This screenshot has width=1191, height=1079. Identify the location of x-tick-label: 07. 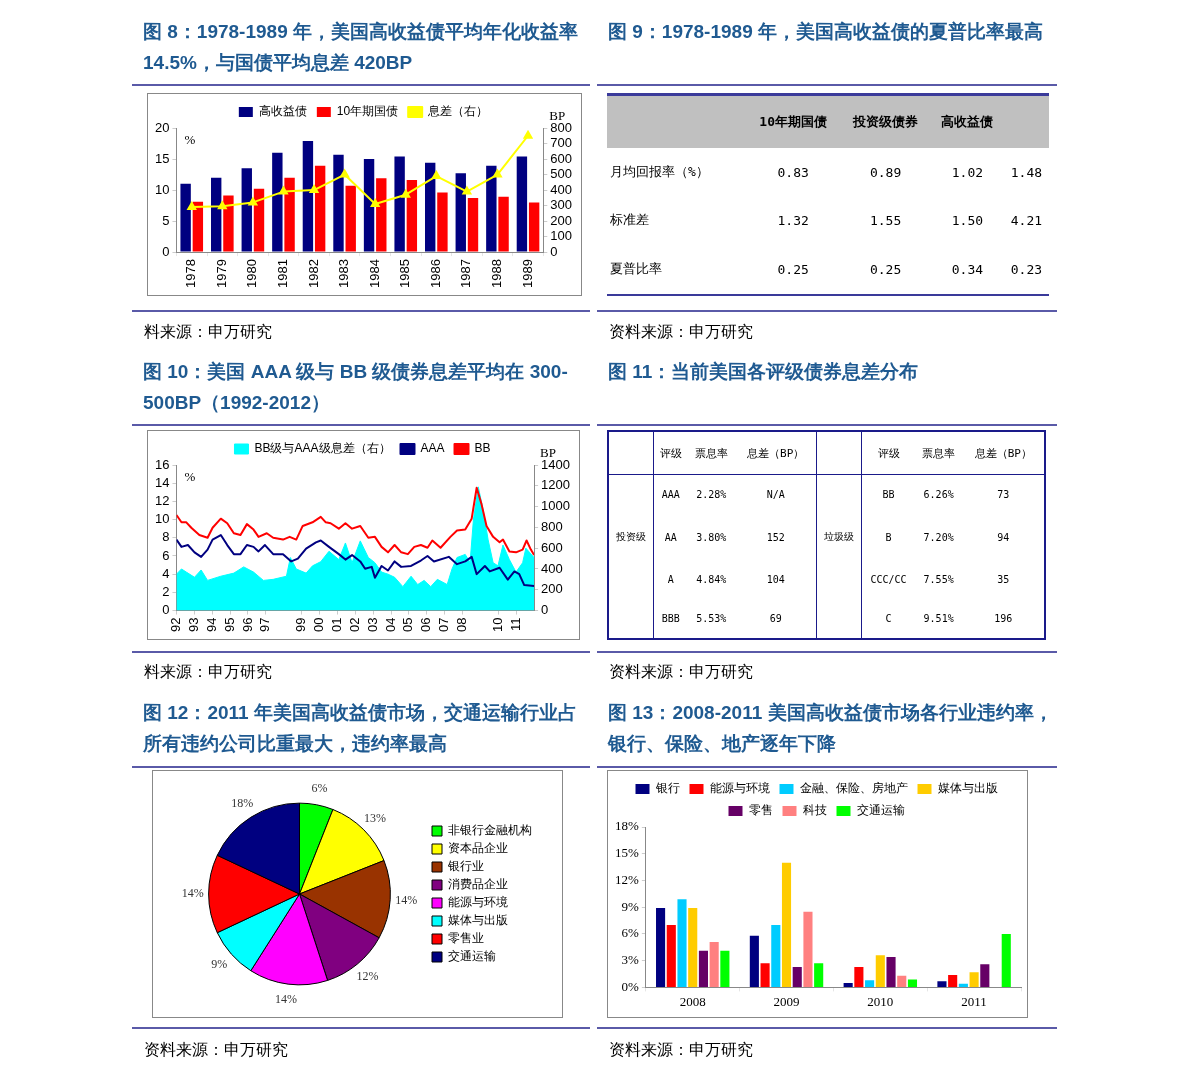
(444, 625).